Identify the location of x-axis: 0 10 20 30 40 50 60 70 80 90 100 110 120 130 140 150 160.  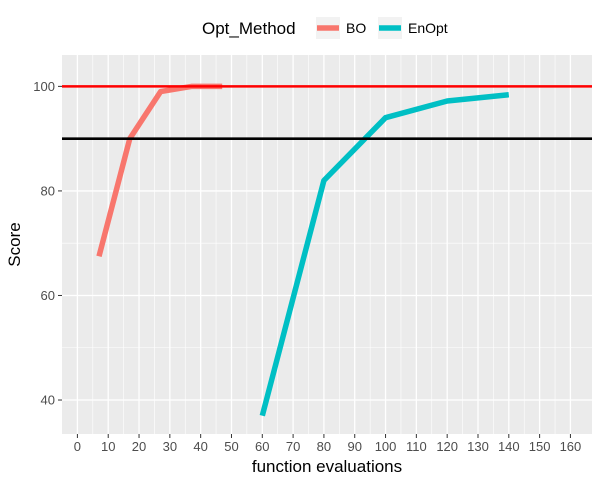
(327, 444).